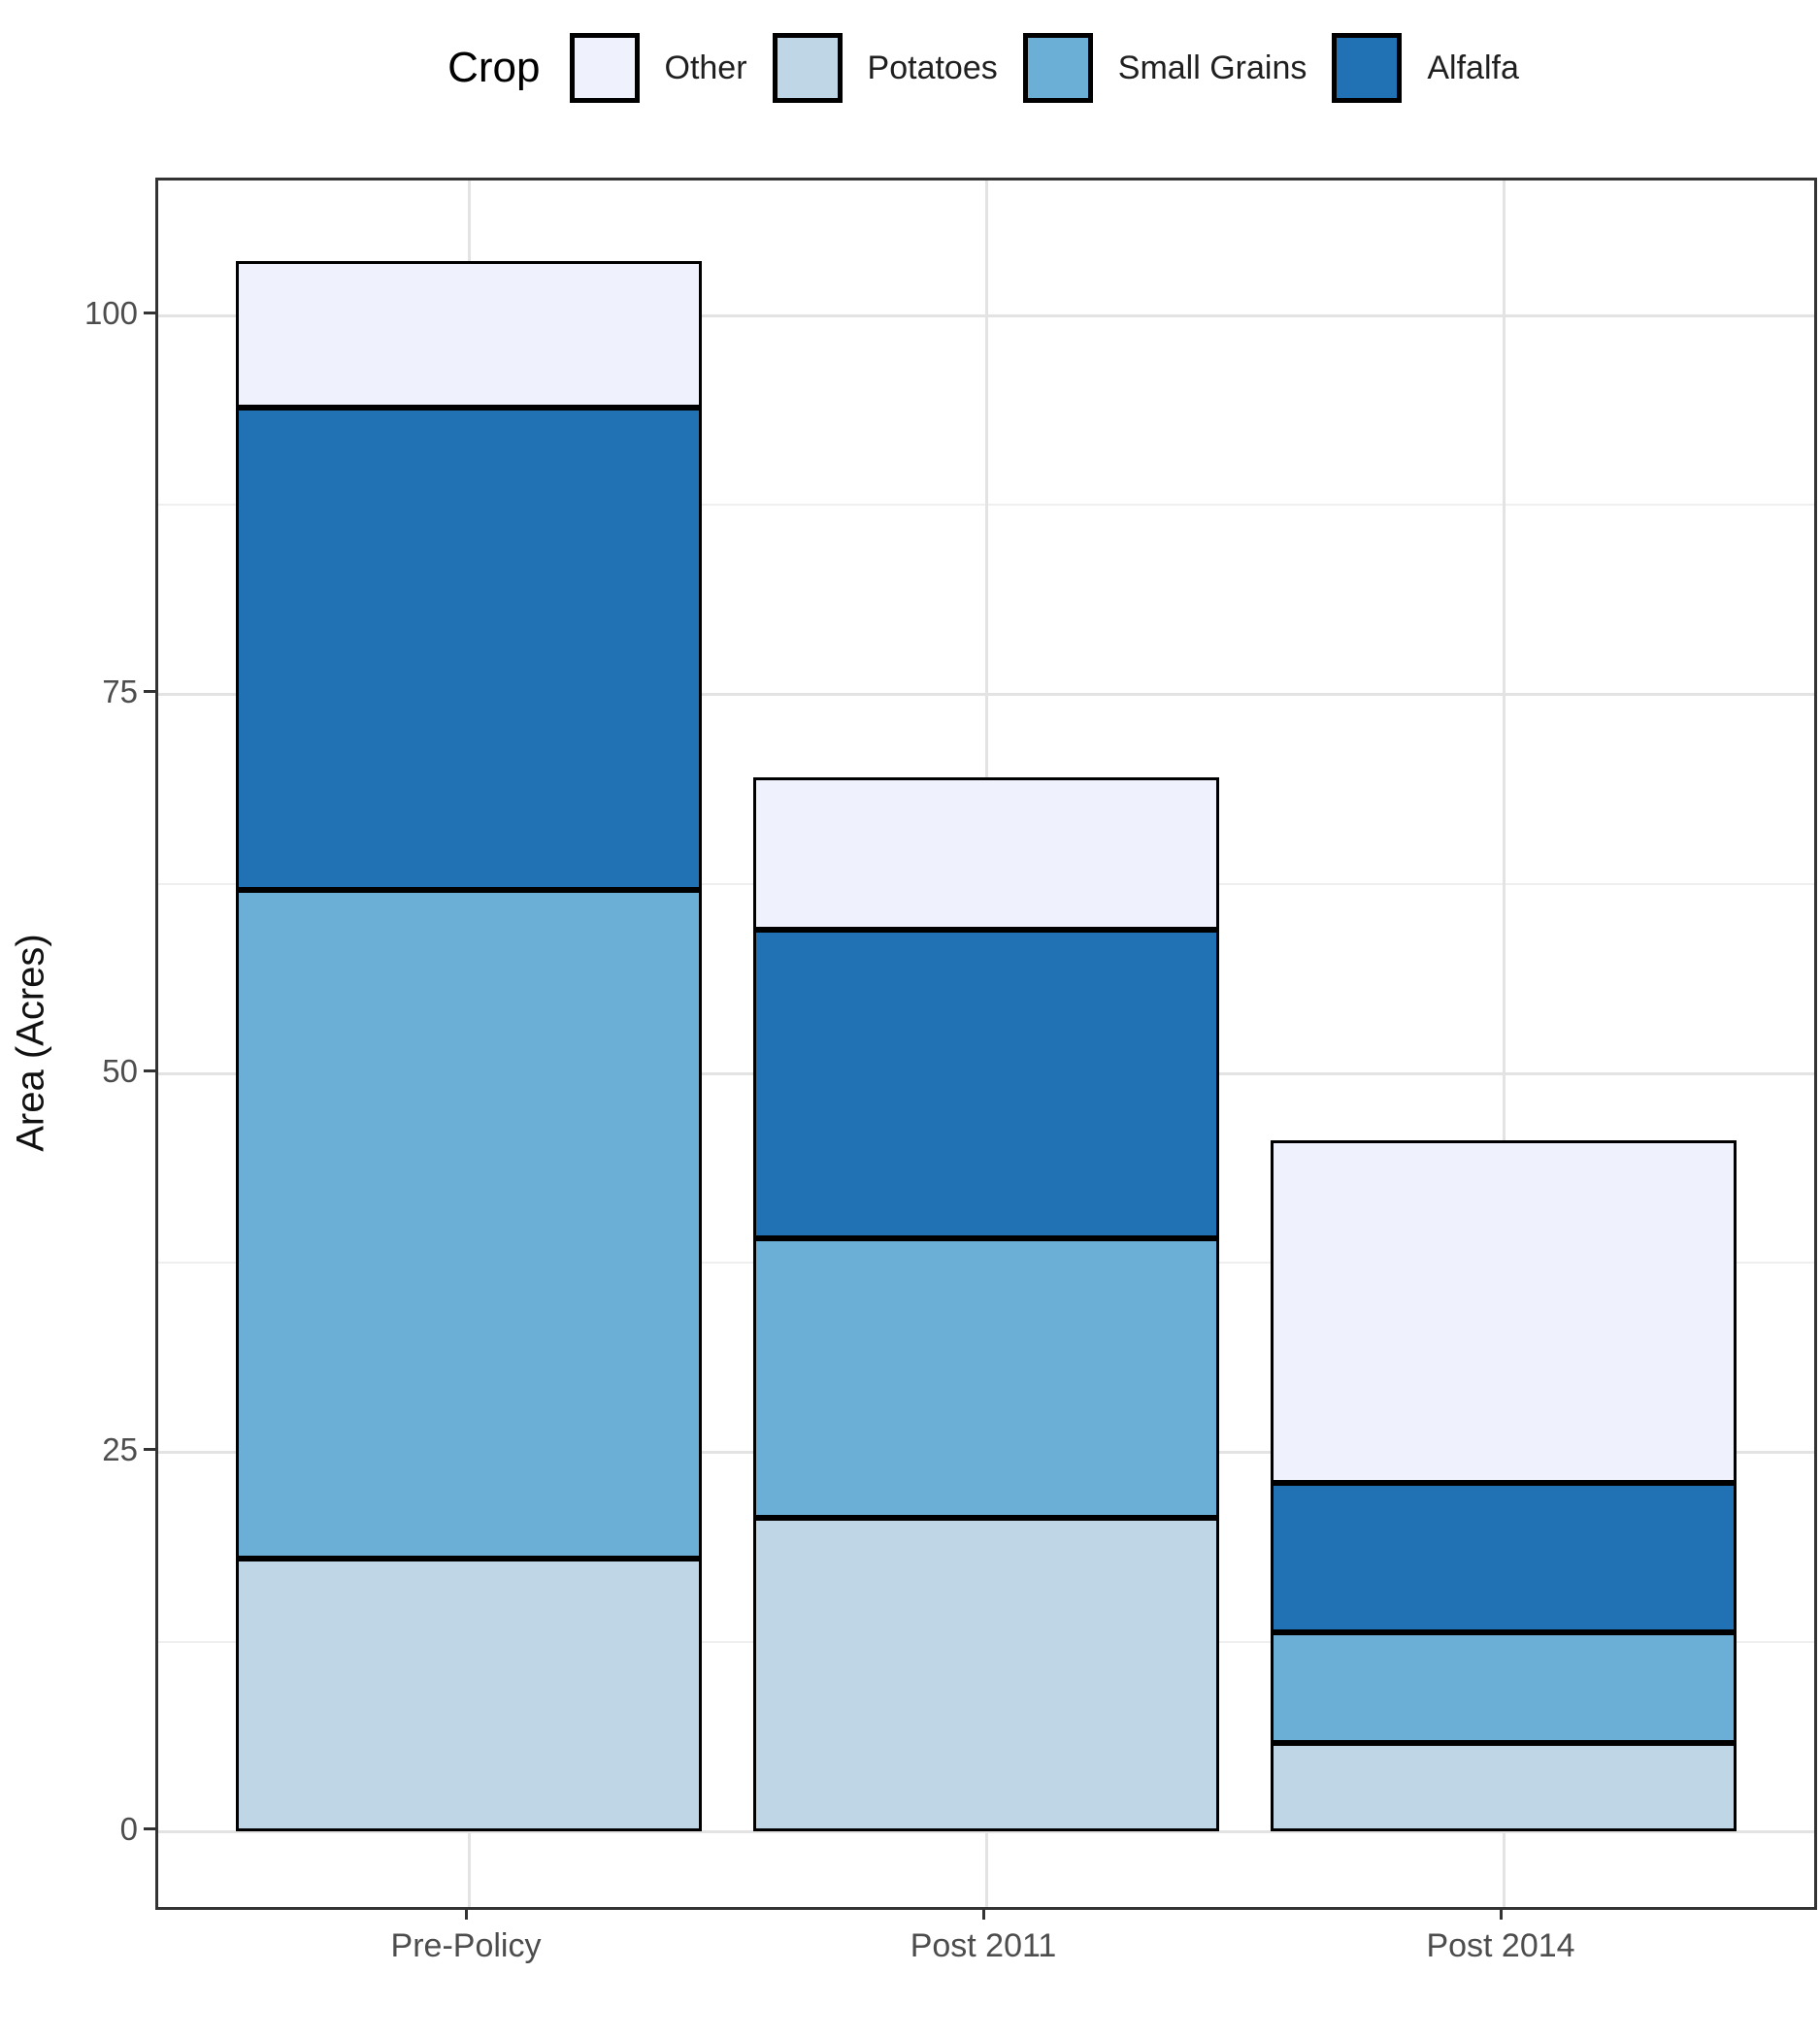 The image size is (1820, 2038). What do you see at coordinates (128, 1828) in the screenshot?
I see `y-axis-tick-label: 0` at bounding box center [128, 1828].